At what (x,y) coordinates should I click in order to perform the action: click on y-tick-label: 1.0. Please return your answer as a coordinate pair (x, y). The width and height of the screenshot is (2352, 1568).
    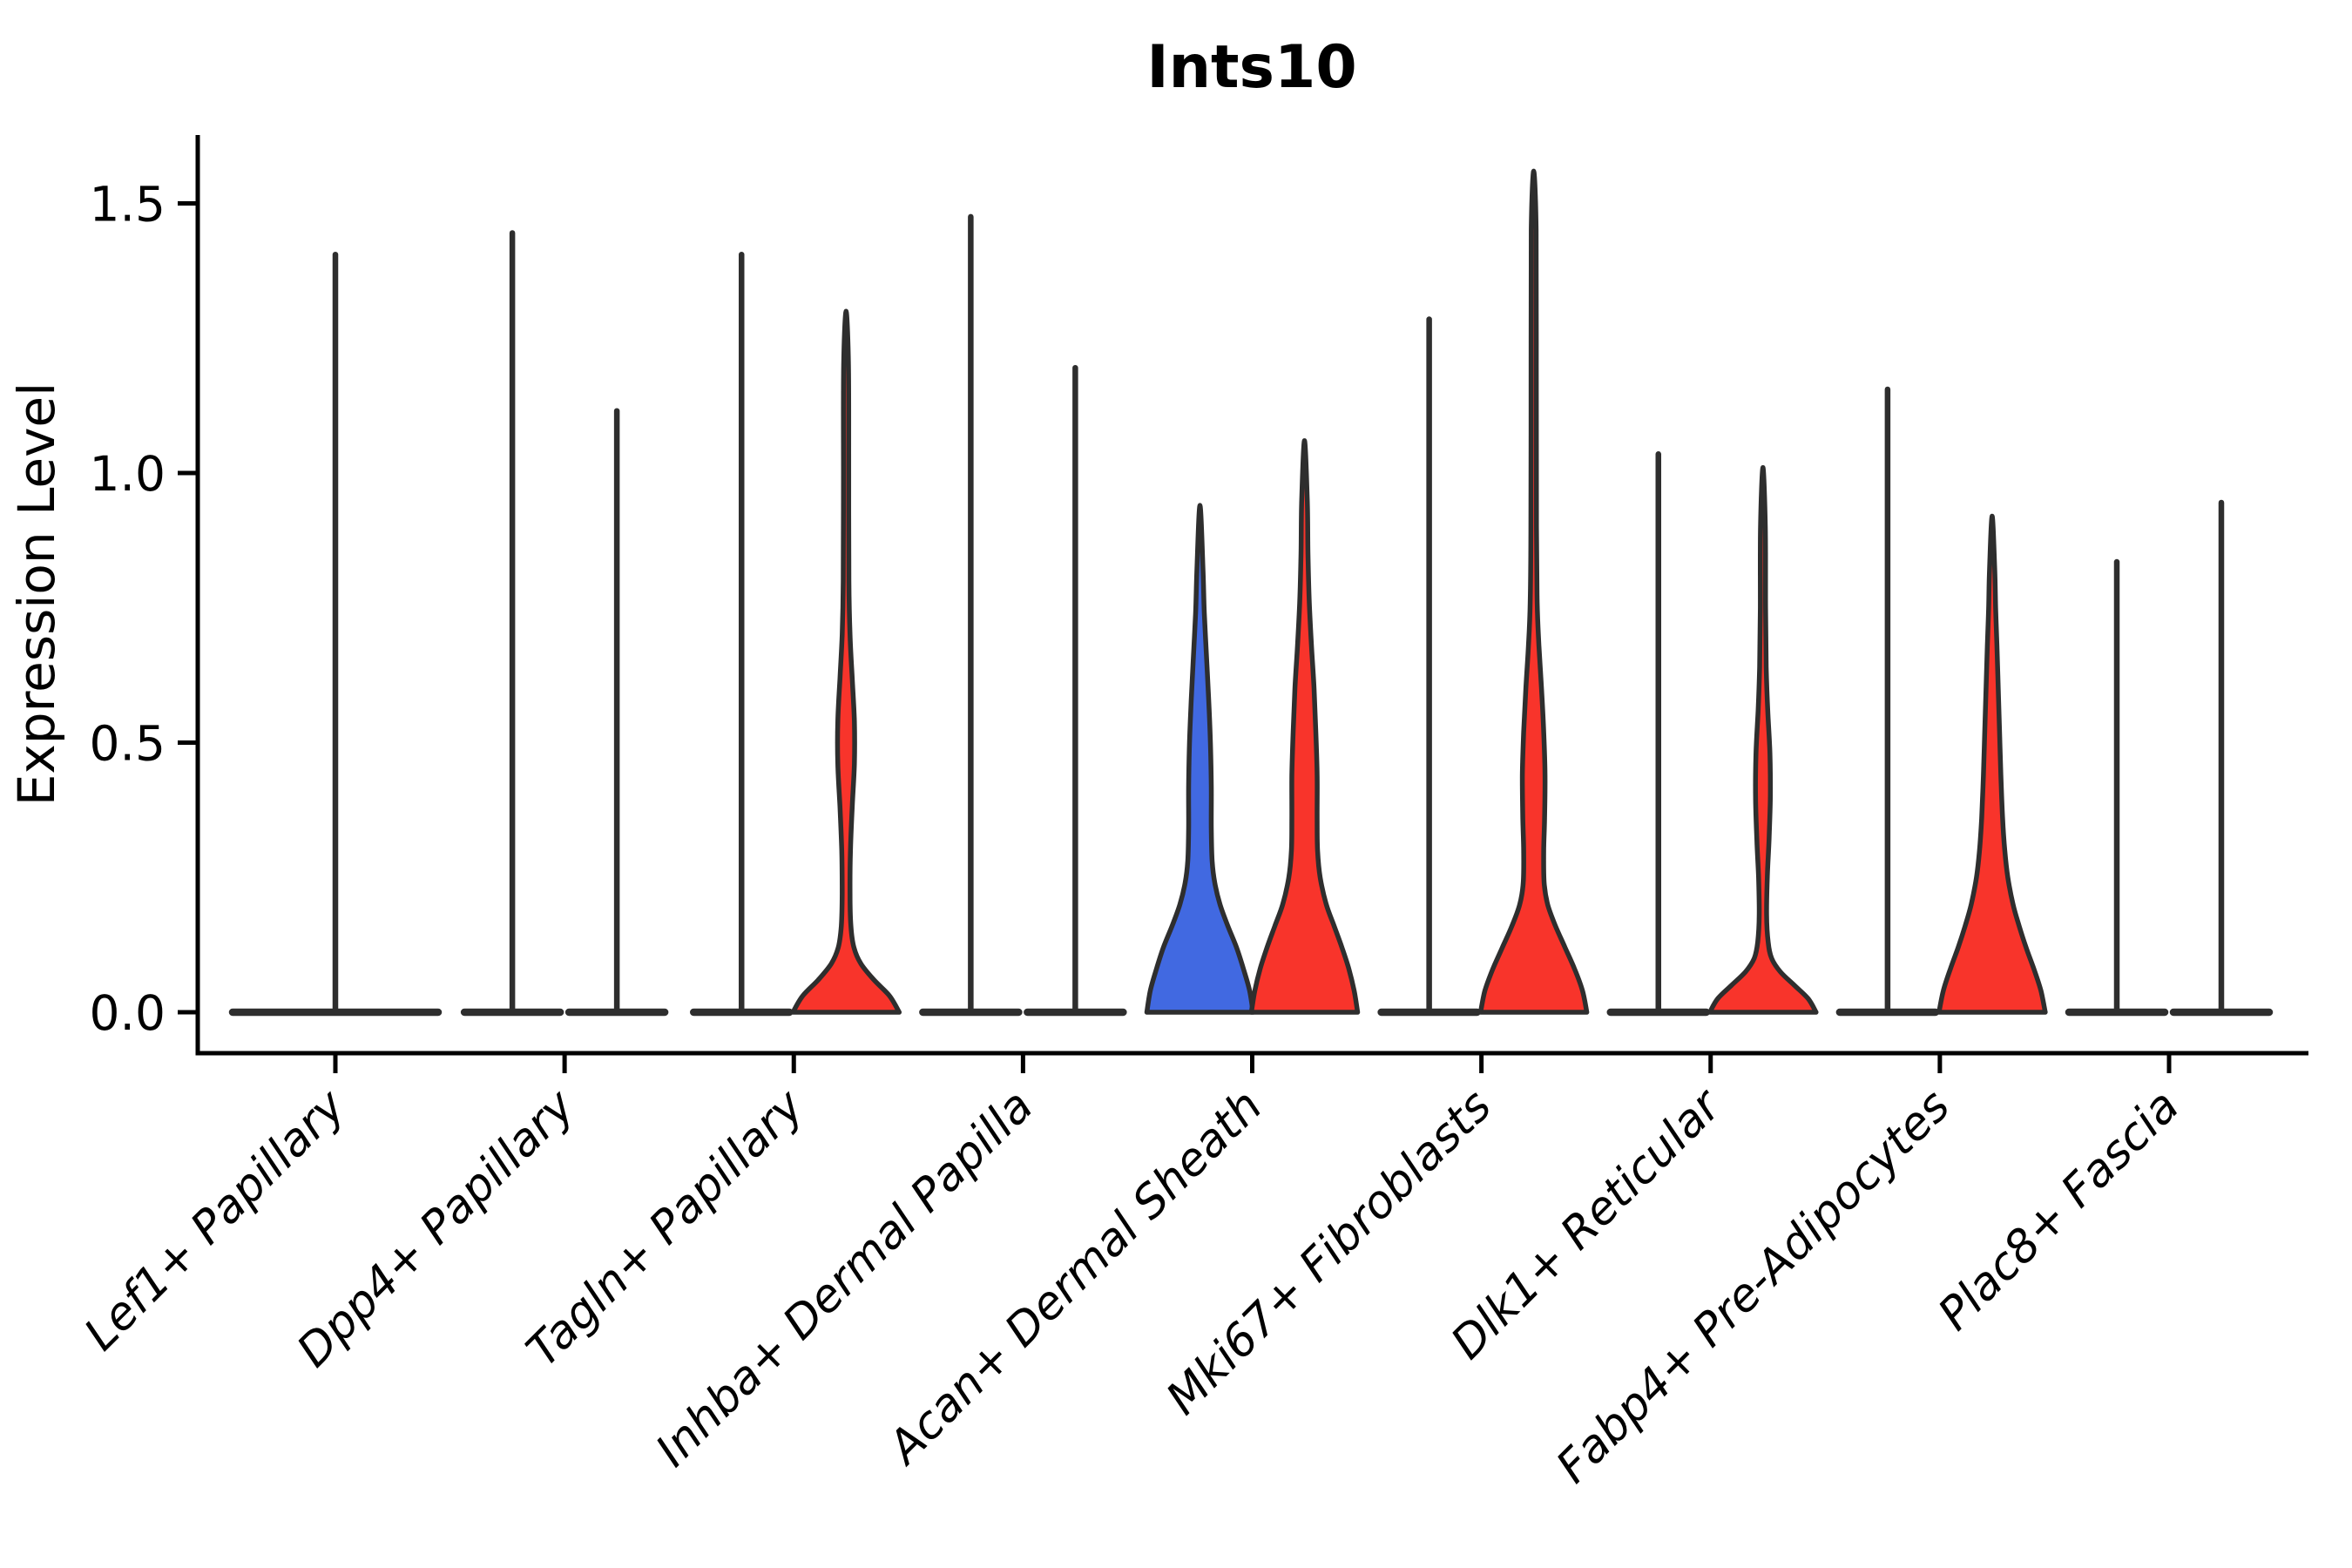
    Looking at the image, I should click on (128, 474).